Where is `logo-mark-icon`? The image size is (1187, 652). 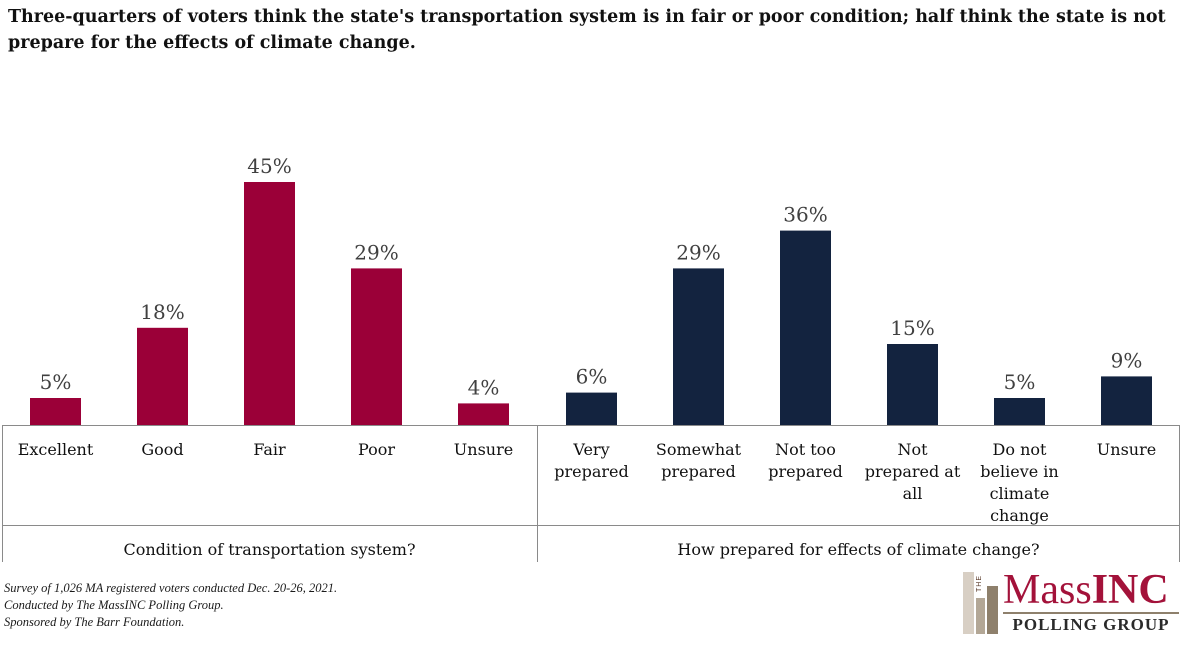 logo-mark-icon is located at coordinates (981, 603).